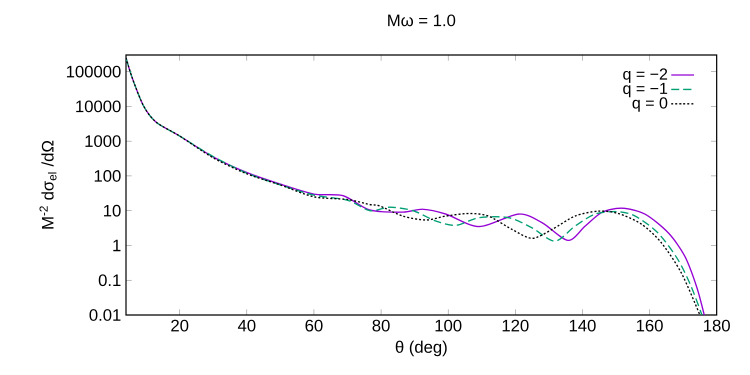 This screenshot has height=375, width=750. Describe the element at coordinates (103, 141) in the screenshot. I see `y-tick-label: 1000` at that location.